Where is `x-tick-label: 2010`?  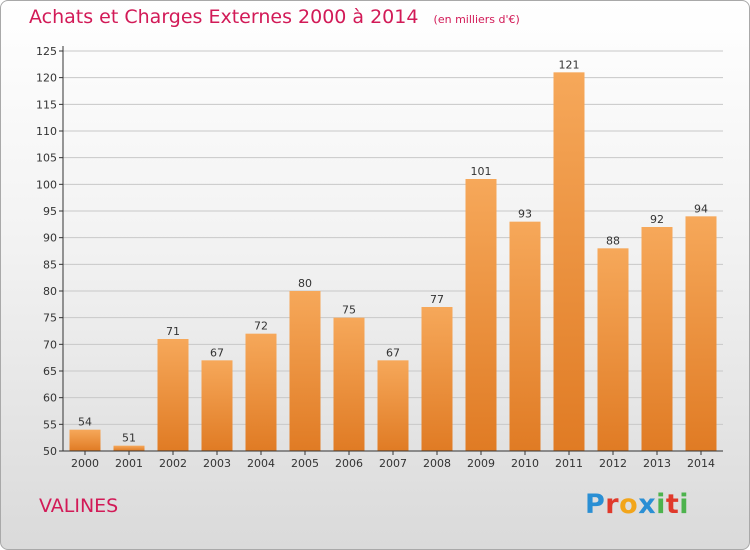
x-tick-label: 2010 is located at coordinates (525, 463).